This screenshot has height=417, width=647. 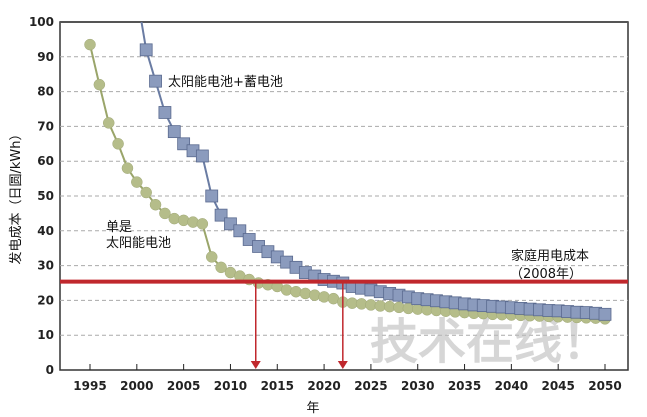 What do you see at coordinates (45, 196) in the screenshot?
I see `y-tick-label: 50` at bounding box center [45, 196].